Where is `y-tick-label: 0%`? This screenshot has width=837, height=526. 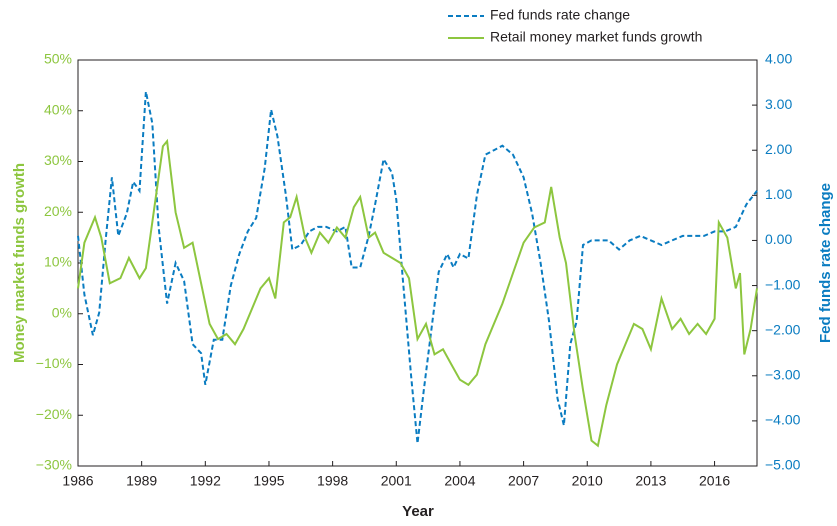 y-tick-label: 0% is located at coordinates (62, 312).